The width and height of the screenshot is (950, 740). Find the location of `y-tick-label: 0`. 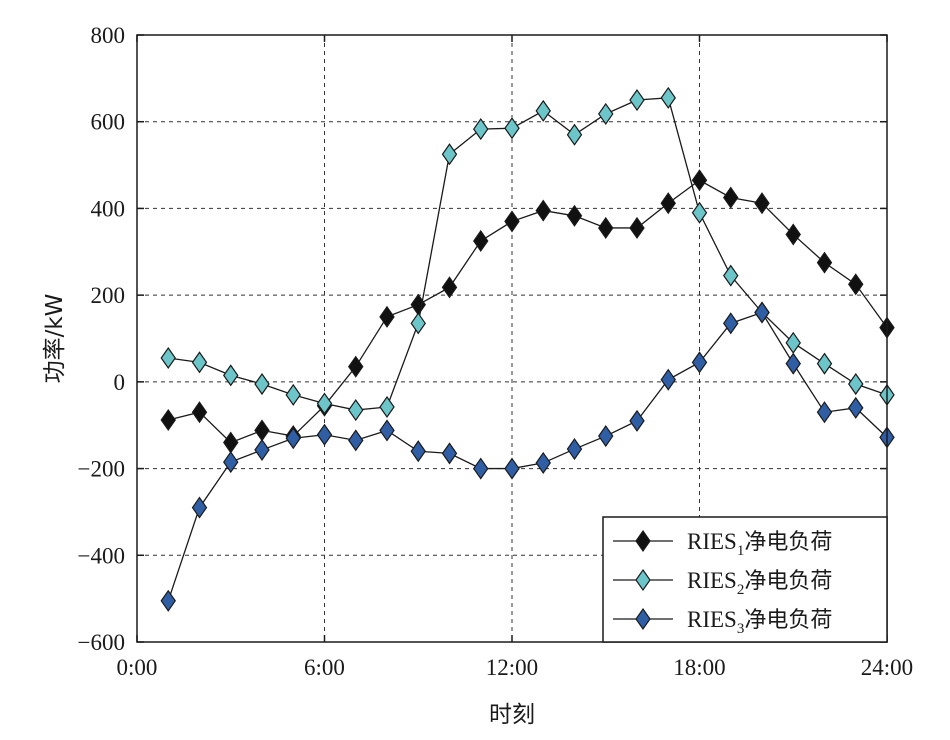

y-tick-label: 0 is located at coordinates (120, 382).